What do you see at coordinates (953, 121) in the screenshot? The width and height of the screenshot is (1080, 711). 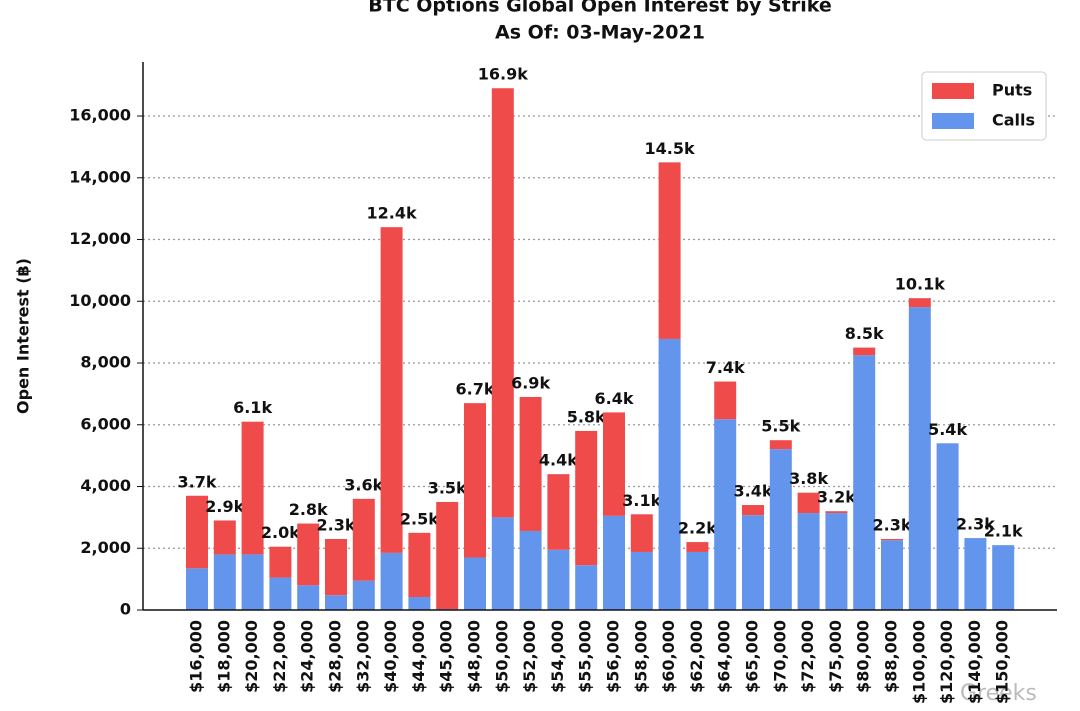 I see `legend-swatch` at bounding box center [953, 121].